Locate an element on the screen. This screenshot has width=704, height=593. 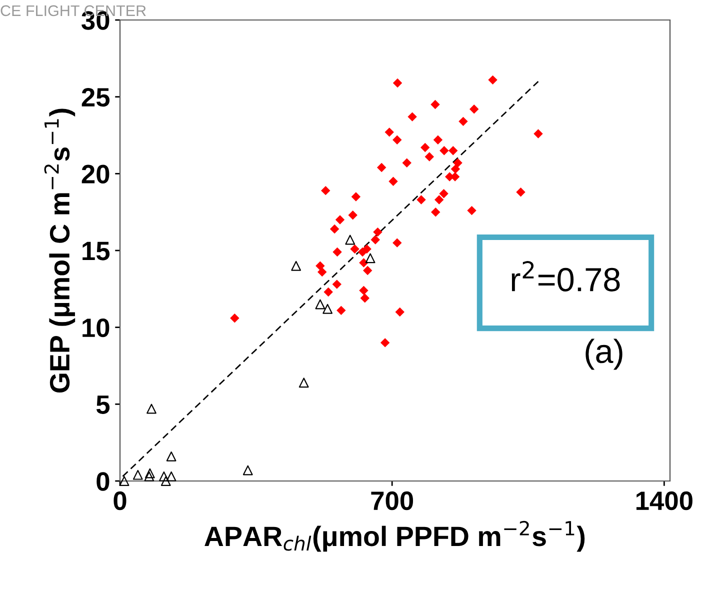
y-tick-label: 20 is located at coordinates (96, 174).